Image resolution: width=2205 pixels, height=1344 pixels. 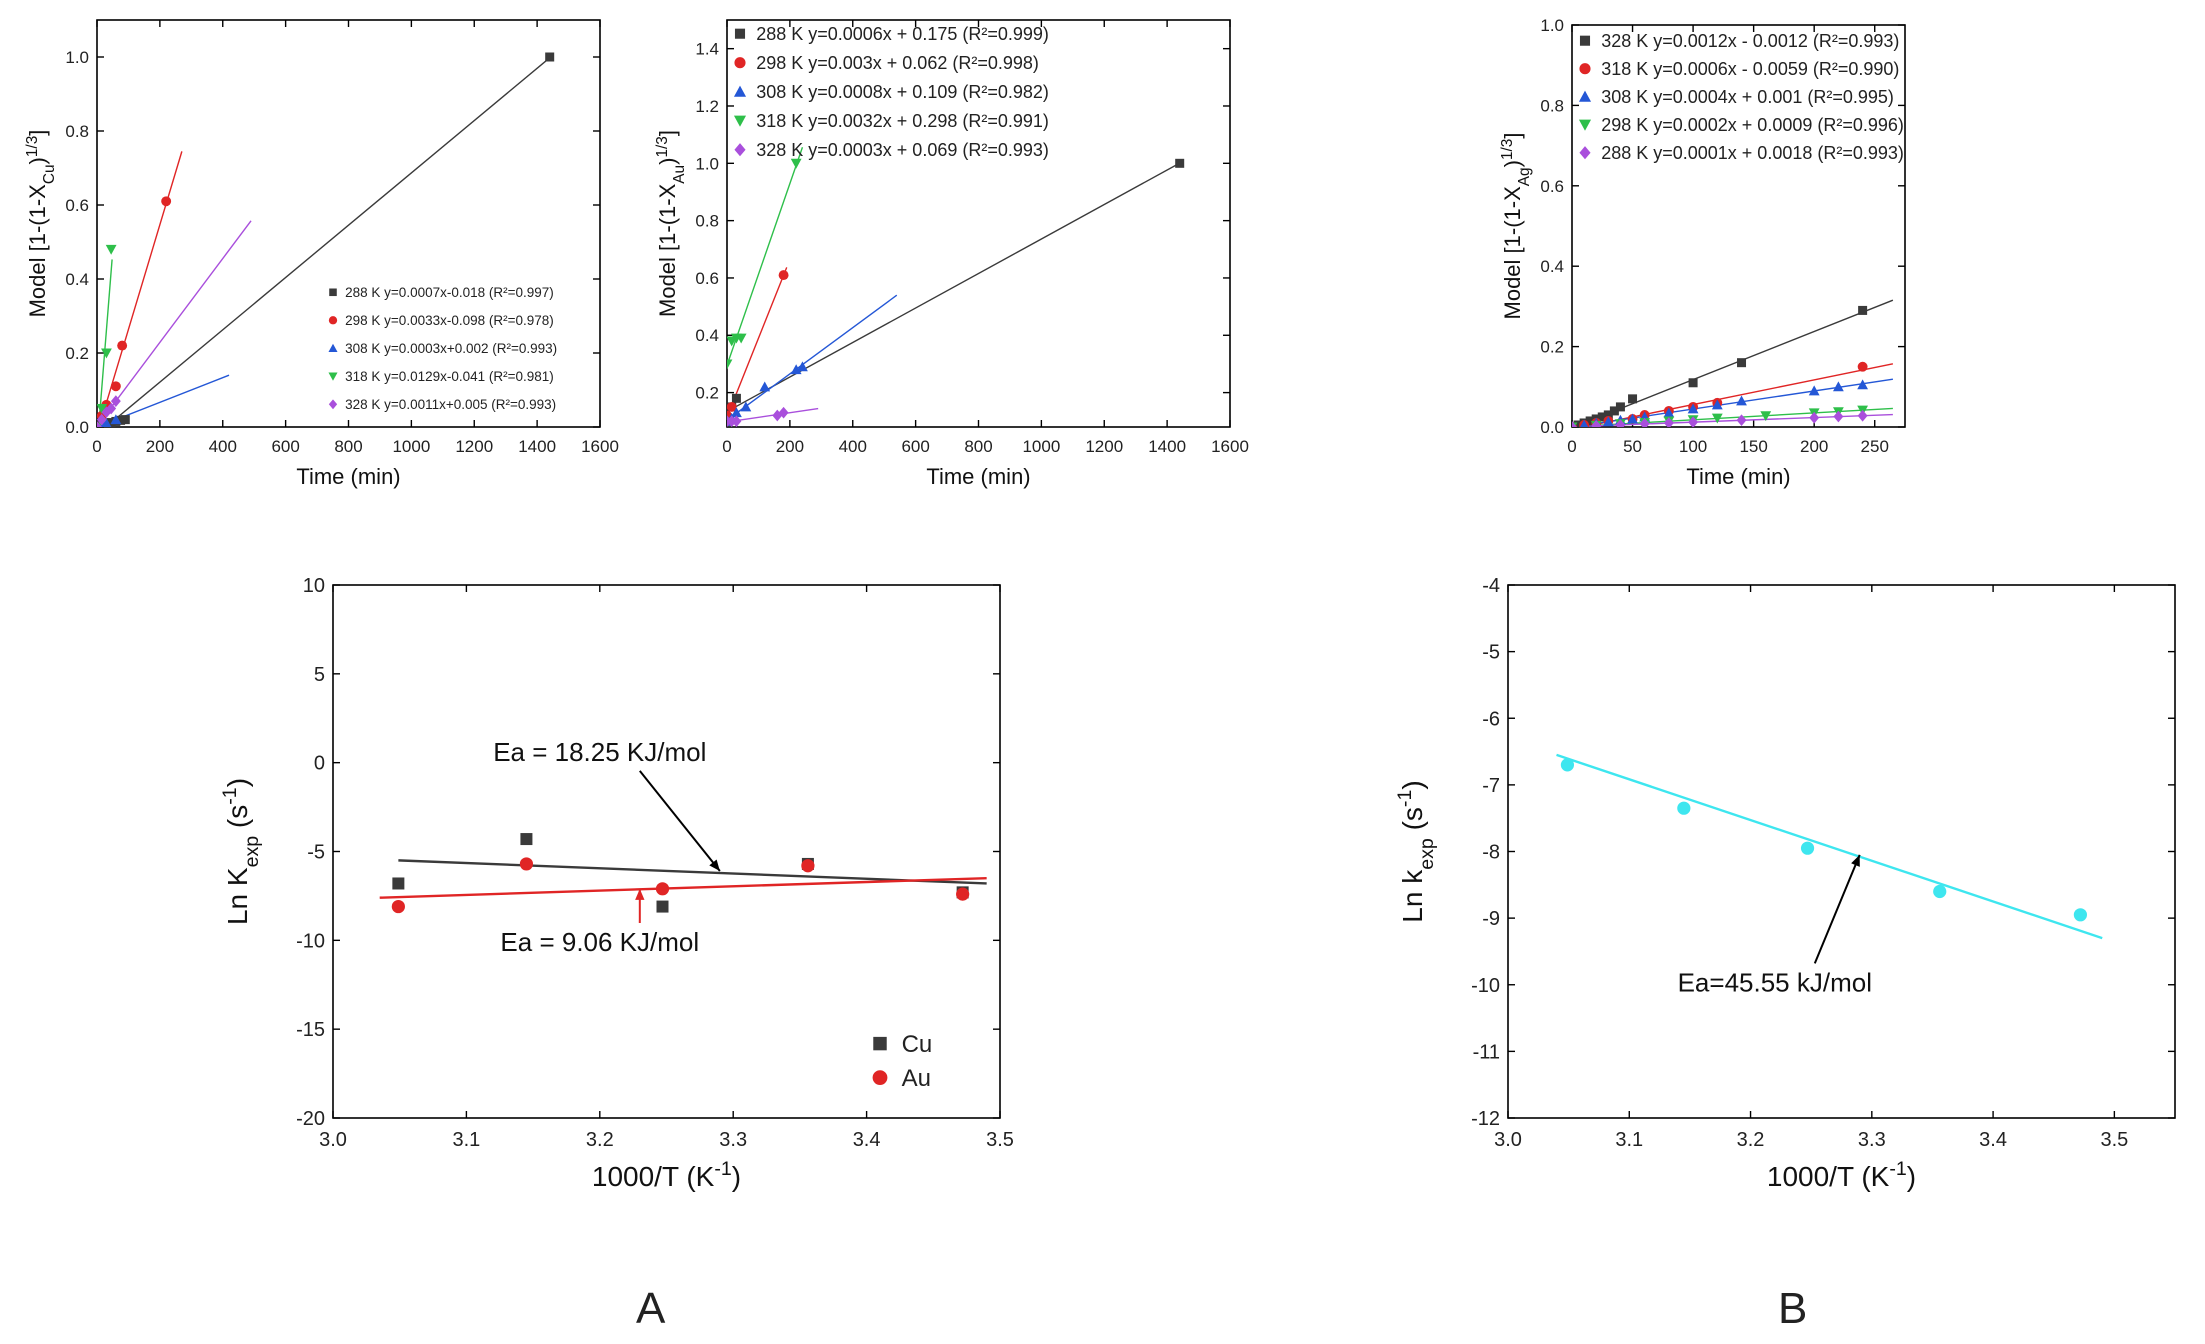 I want to click on legend: Cu Au, so click(x=902, y=1061).